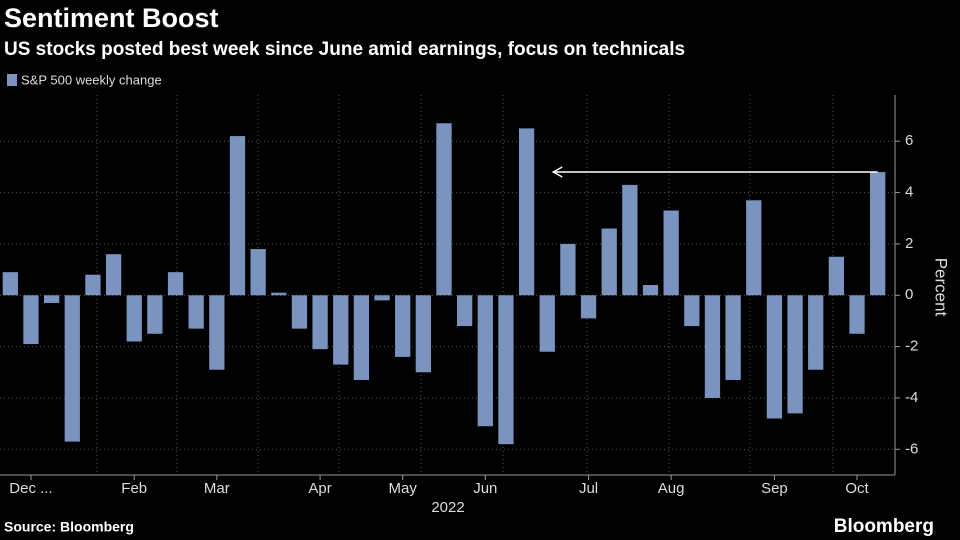 The image size is (960, 540). I want to click on source: Source: Bloomberg, so click(69, 527).